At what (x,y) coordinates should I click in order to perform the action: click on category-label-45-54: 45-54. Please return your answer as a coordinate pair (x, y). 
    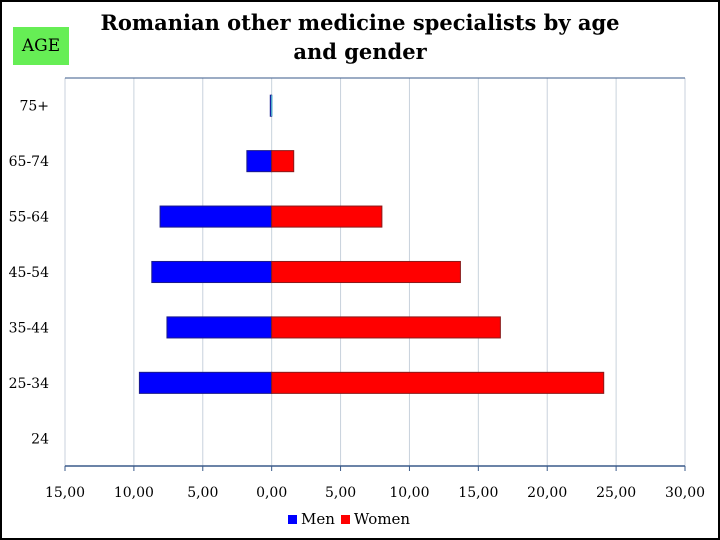
    Looking at the image, I should click on (29, 273).